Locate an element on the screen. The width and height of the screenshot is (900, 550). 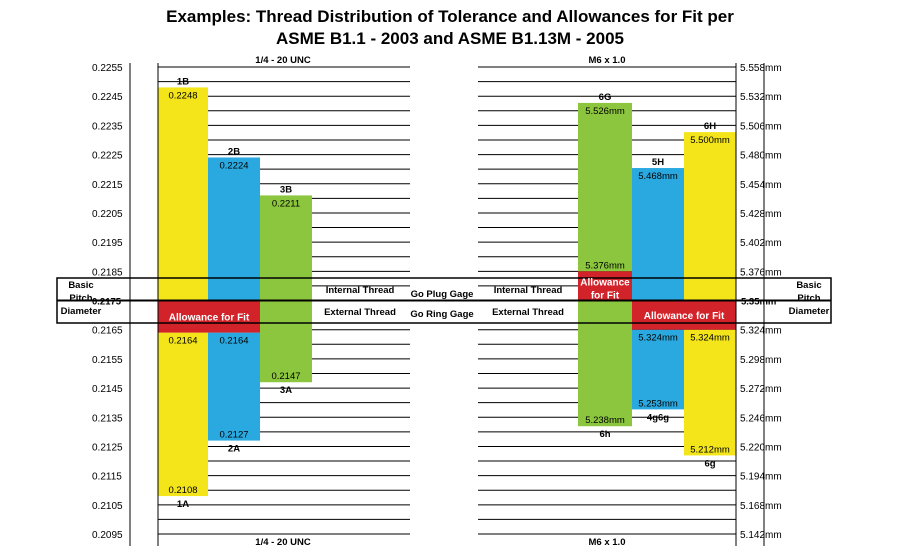
left-internal-bar-2b is located at coordinates (234, 229).